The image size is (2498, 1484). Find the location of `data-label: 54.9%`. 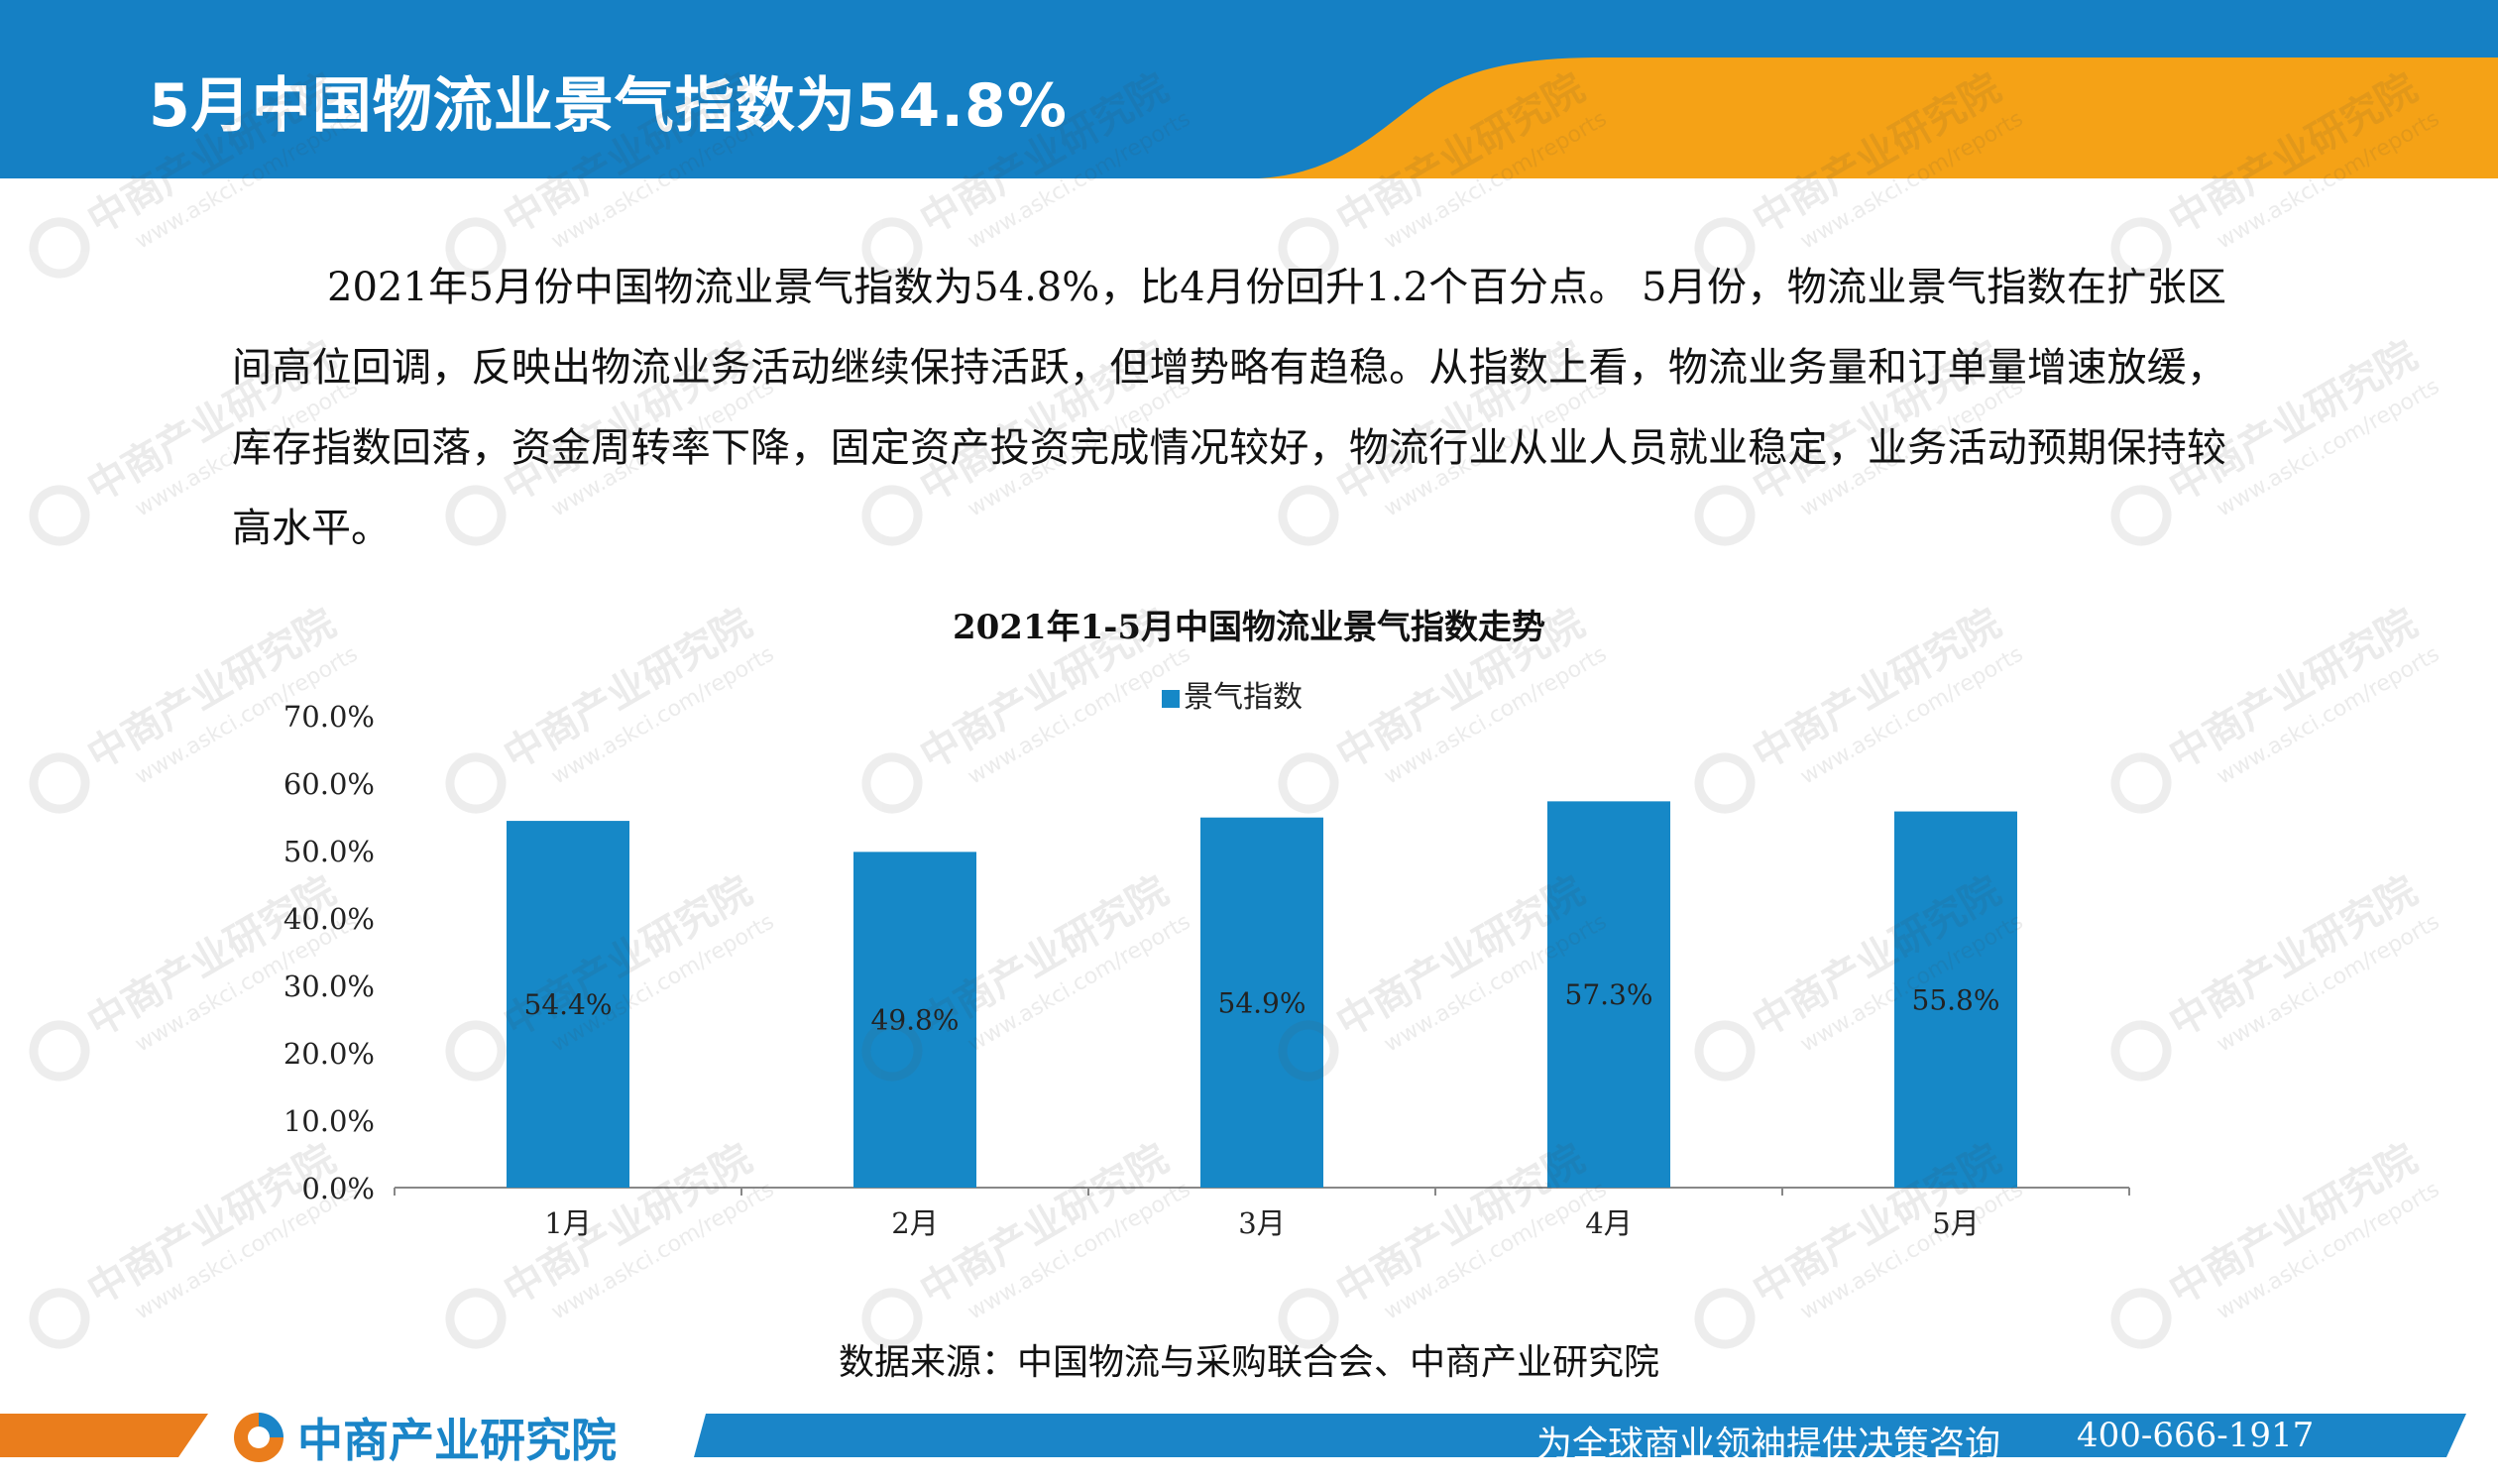

data-label: 54.9% is located at coordinates (1262, 1002).